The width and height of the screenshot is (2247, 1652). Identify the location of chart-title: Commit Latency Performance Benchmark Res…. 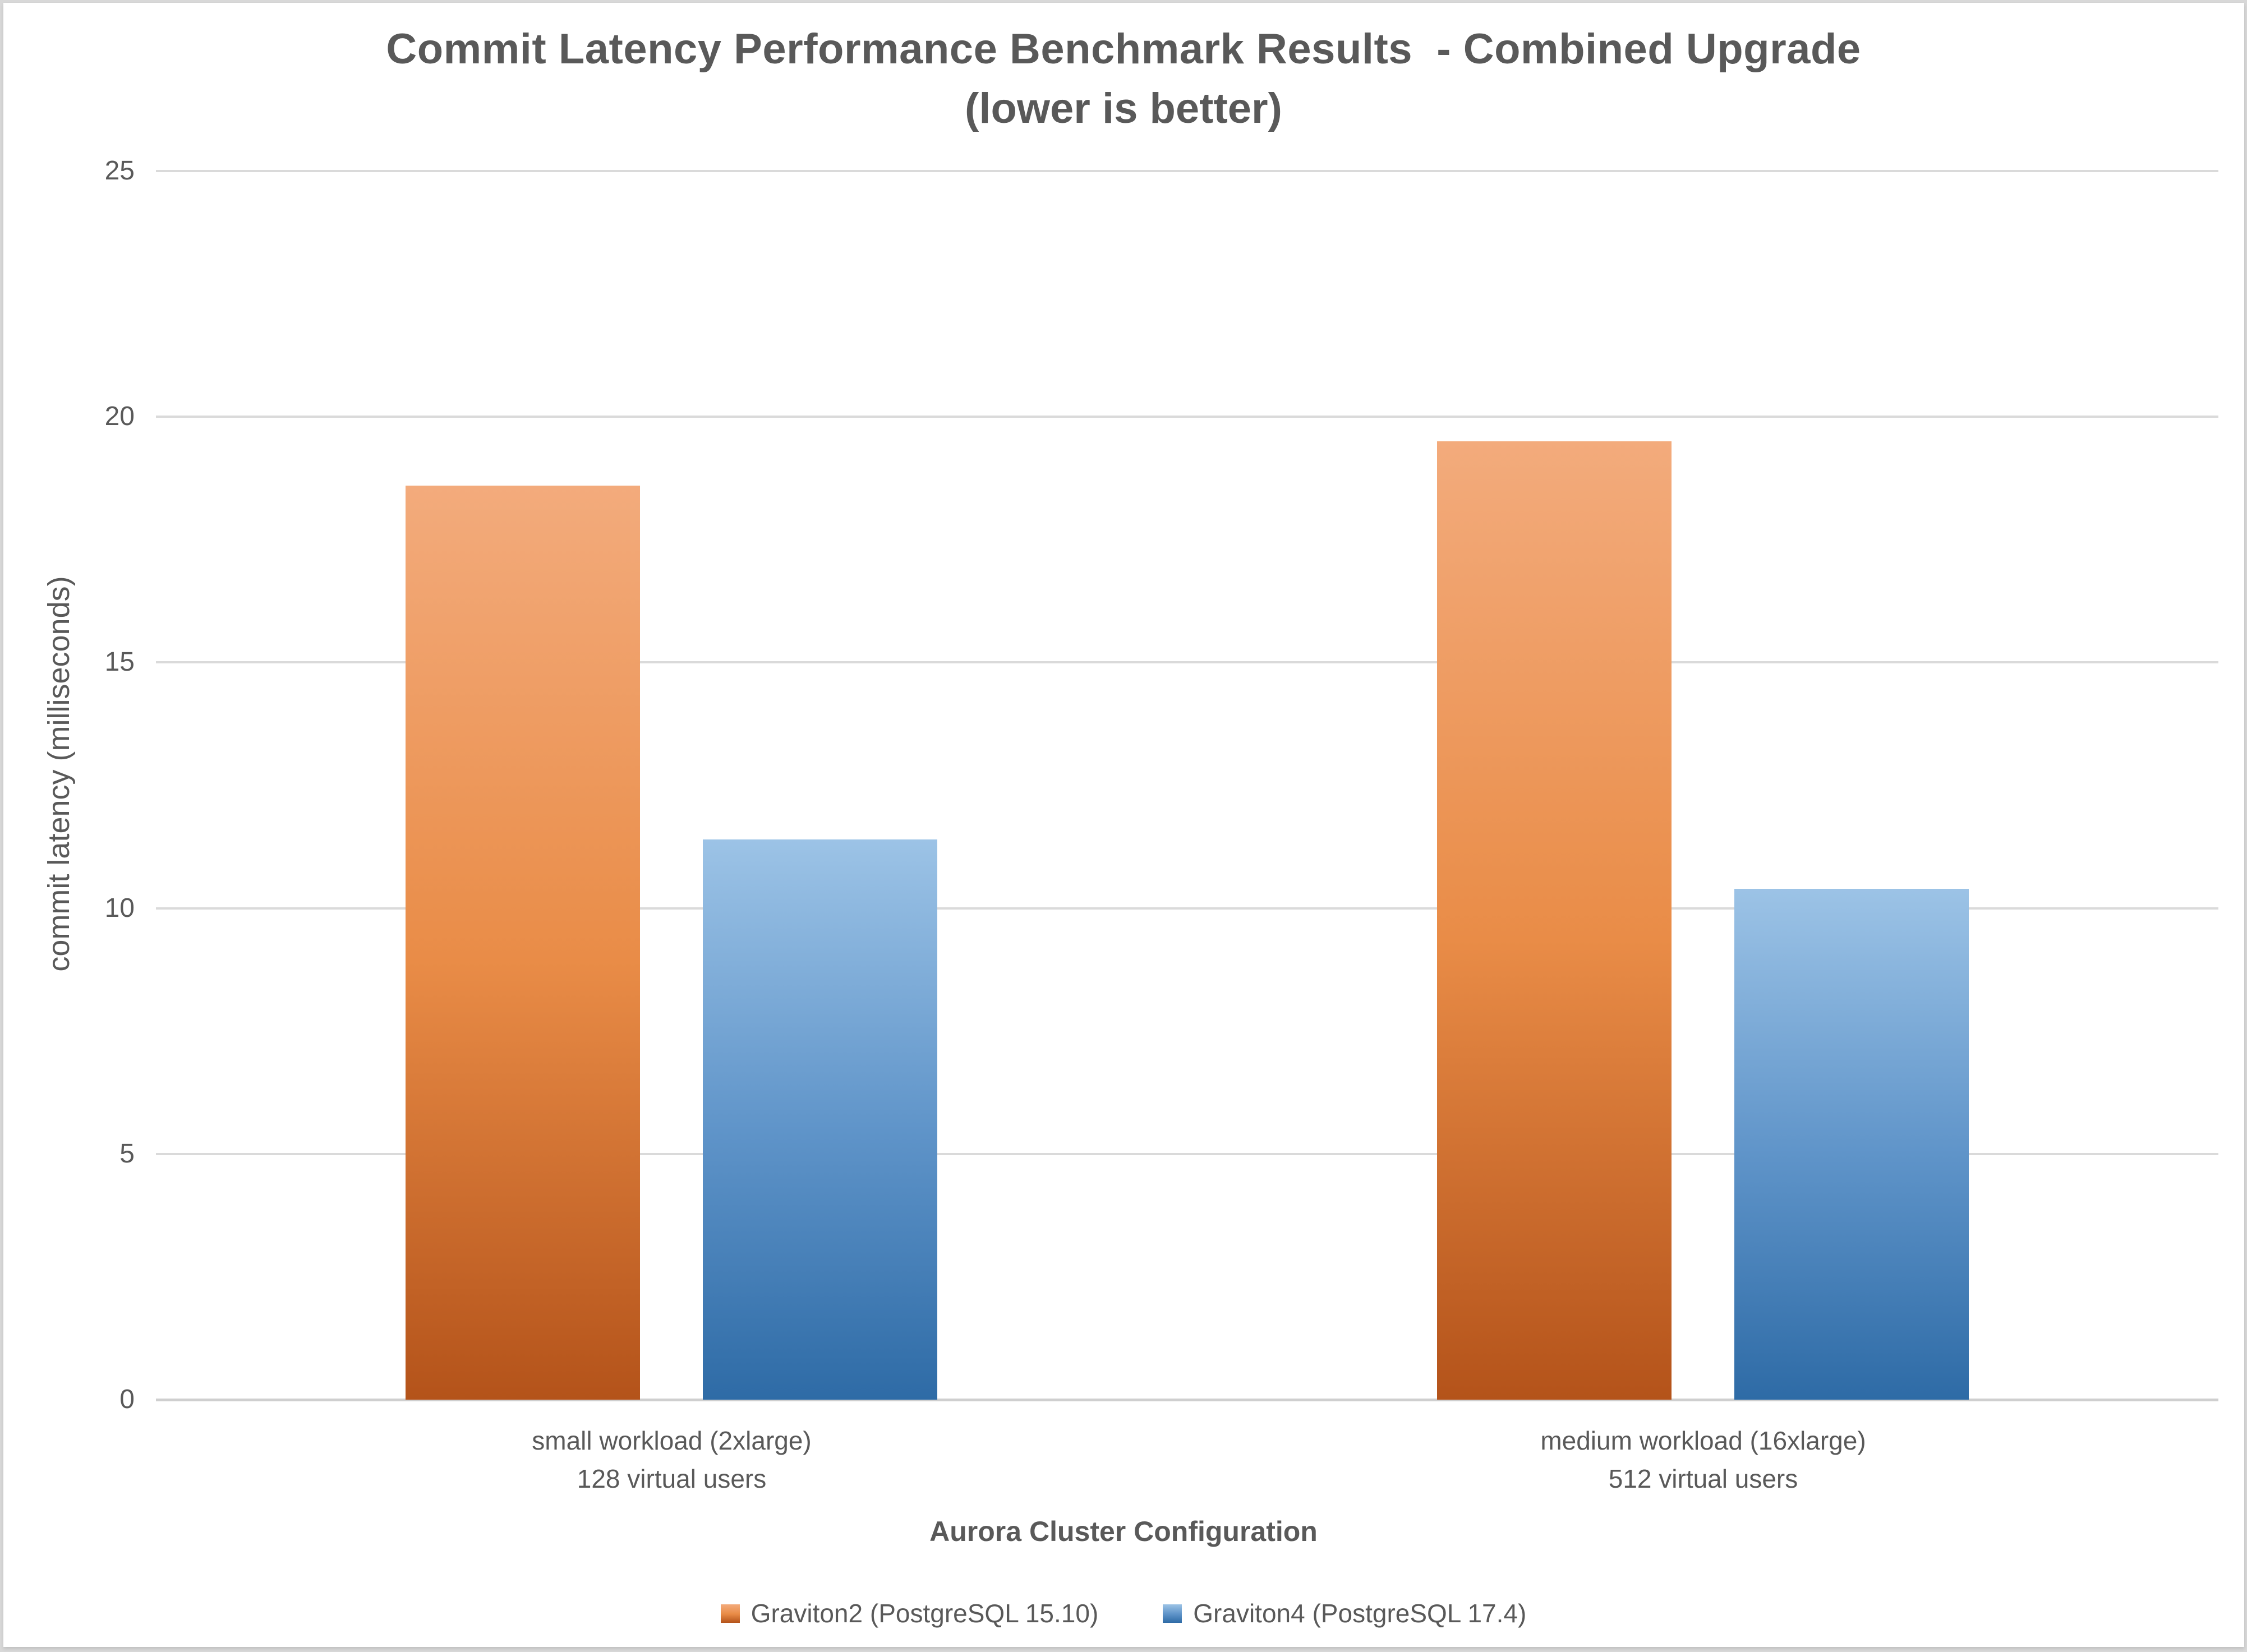
(1123, 49).